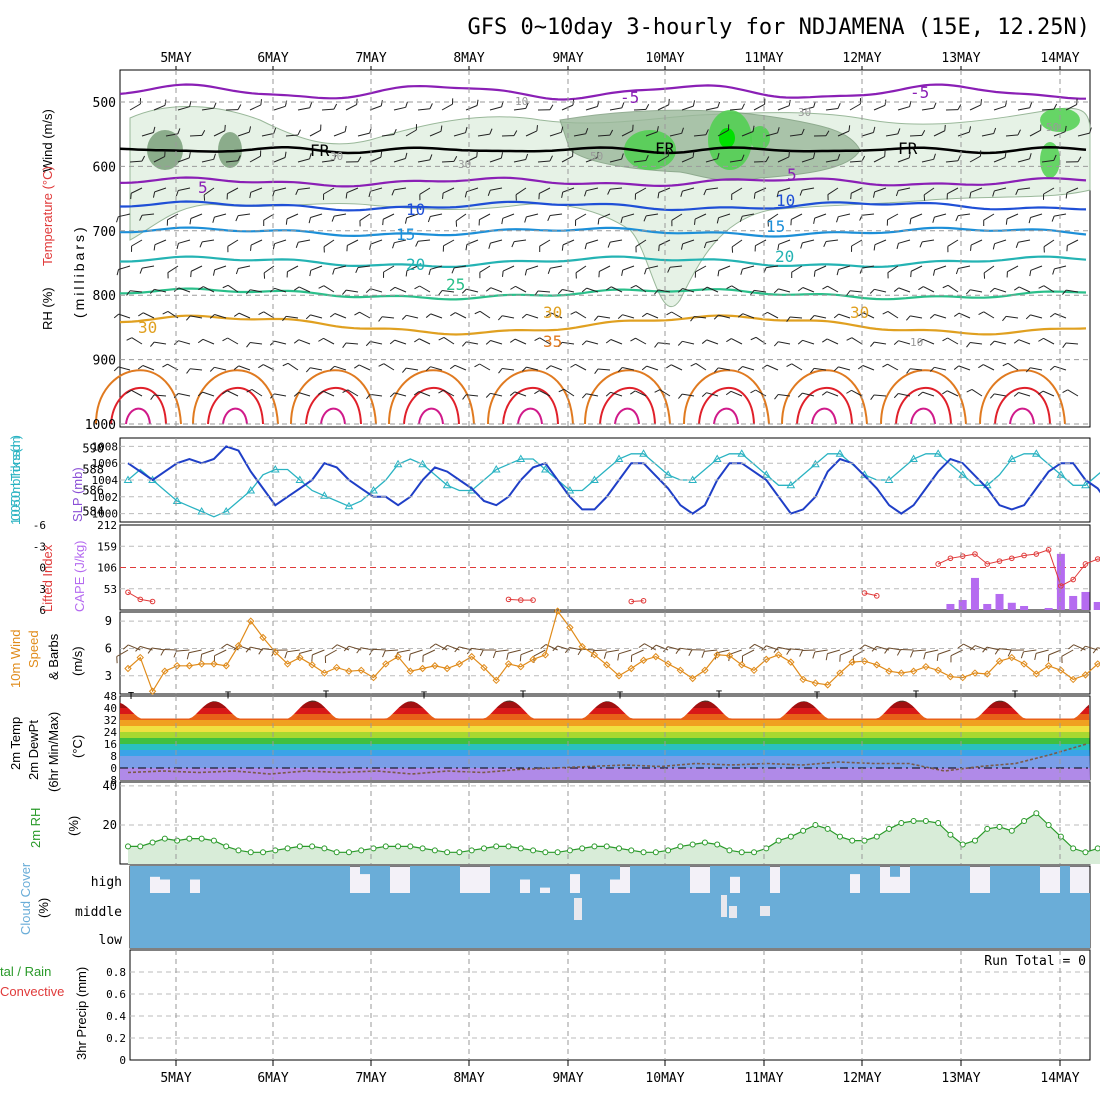  I want to click on temp-band, so click(605, 741).